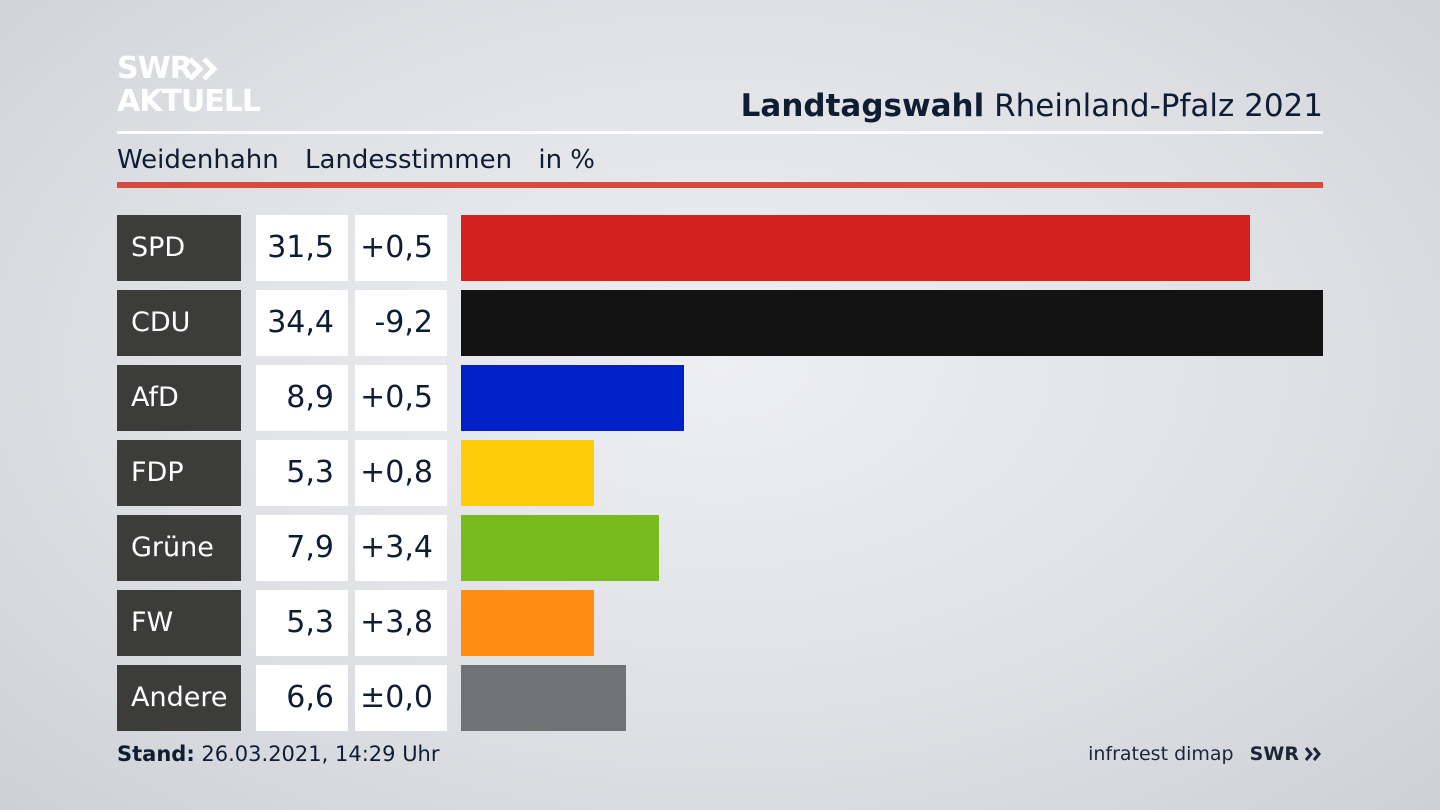 This screenshot has width=1440, height=810. Describe the element at coordinates (179, 248) in the screenshot. I see `party-label: SPD` at that location.